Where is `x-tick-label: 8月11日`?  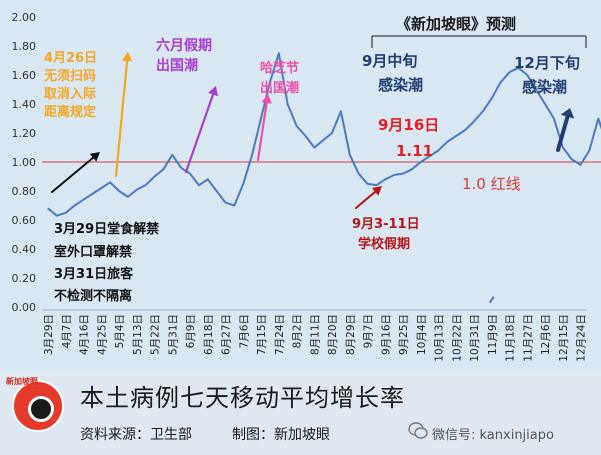
x-tick-label: 8月11日 is located at coordinates (315, 334).